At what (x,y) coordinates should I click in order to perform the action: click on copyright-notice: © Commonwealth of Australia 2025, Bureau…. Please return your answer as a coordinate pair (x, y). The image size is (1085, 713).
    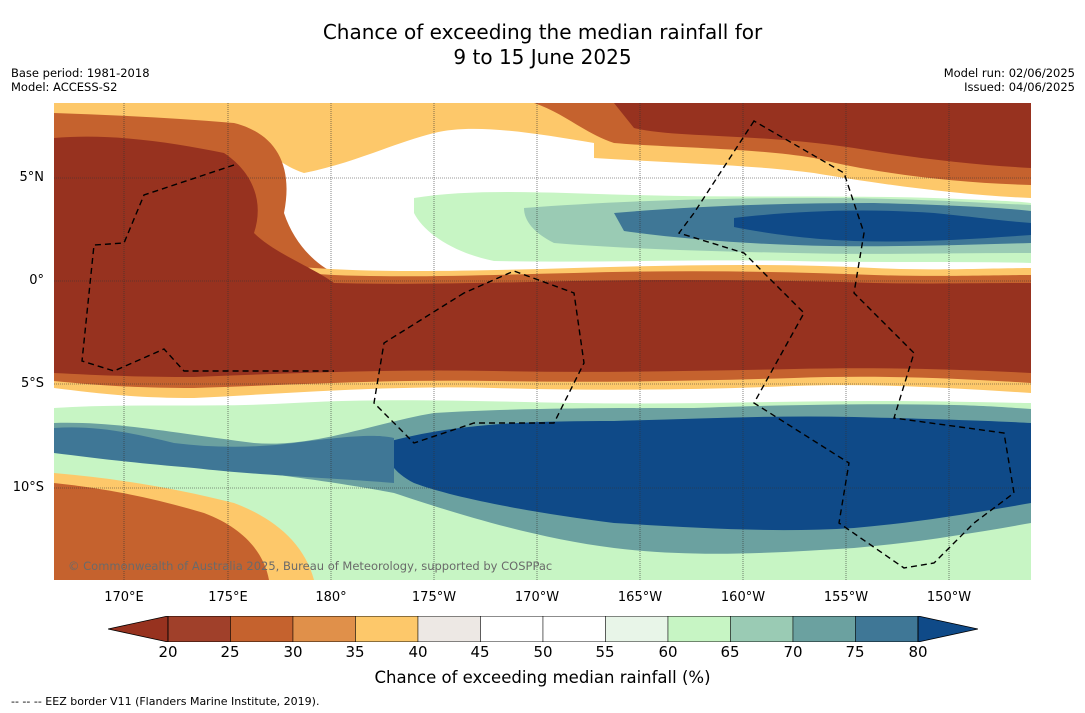
    Looking at the image, I should click on (310, 566).